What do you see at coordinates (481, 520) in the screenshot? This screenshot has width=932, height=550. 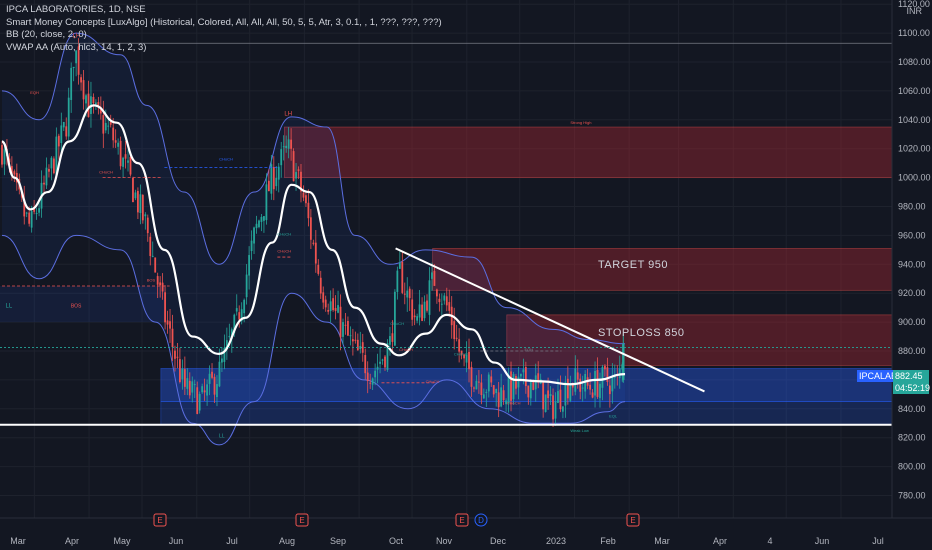 I see `dividend-marker` at bounding box center [481, 520].